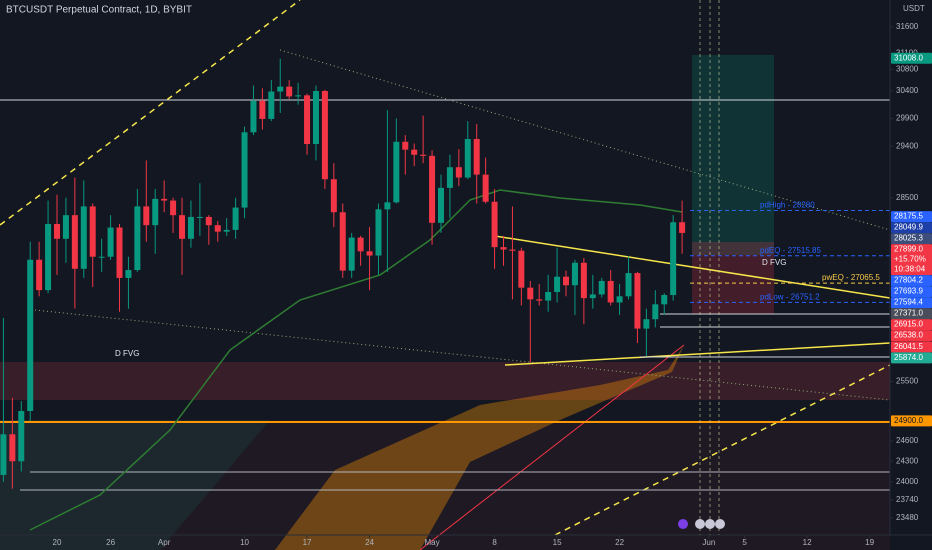 This screenshot has height=550, width=932. Describe the element at coordinates (244, 542) in the screenshot. I see `x-tick-label: 10` at that location.